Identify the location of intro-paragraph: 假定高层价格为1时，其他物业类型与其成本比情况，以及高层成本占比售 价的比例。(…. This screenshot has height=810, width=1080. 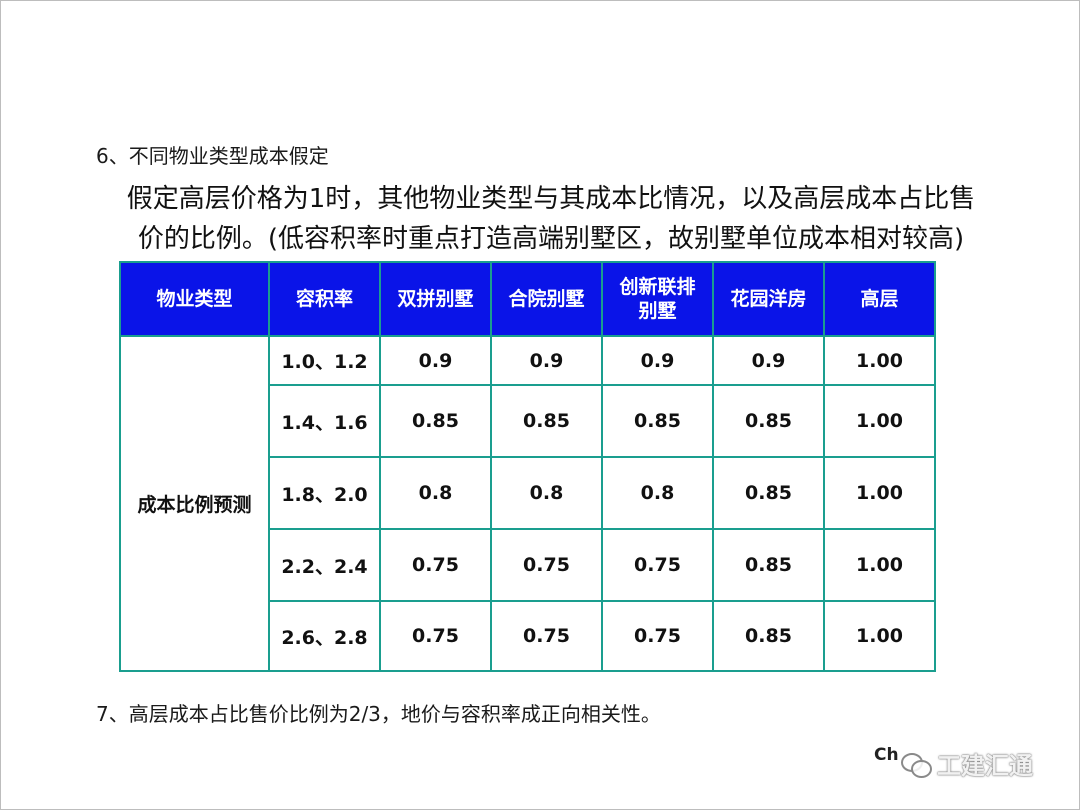
(551, 219).